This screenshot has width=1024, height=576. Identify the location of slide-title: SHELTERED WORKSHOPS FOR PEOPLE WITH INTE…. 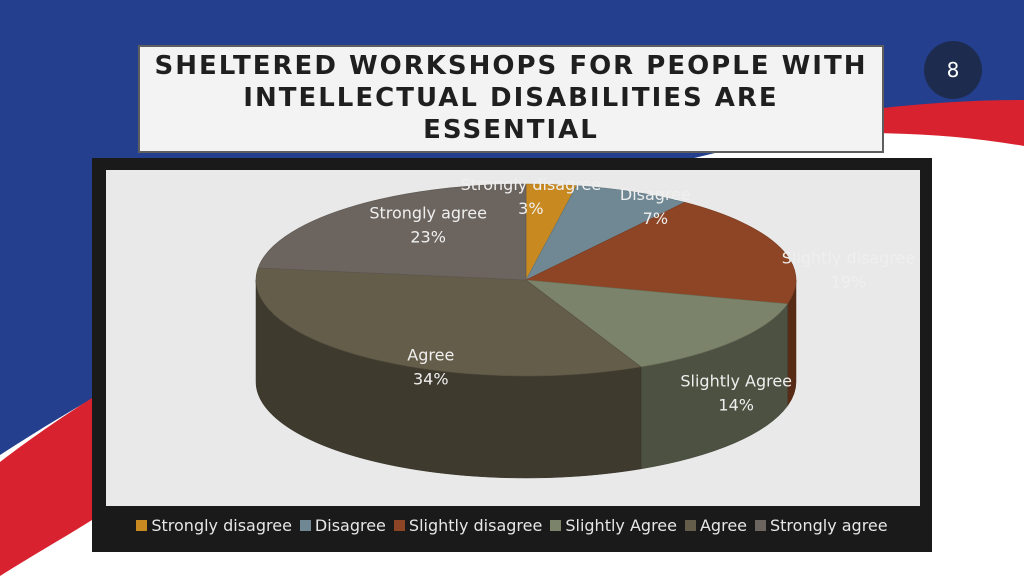
(511, 98).